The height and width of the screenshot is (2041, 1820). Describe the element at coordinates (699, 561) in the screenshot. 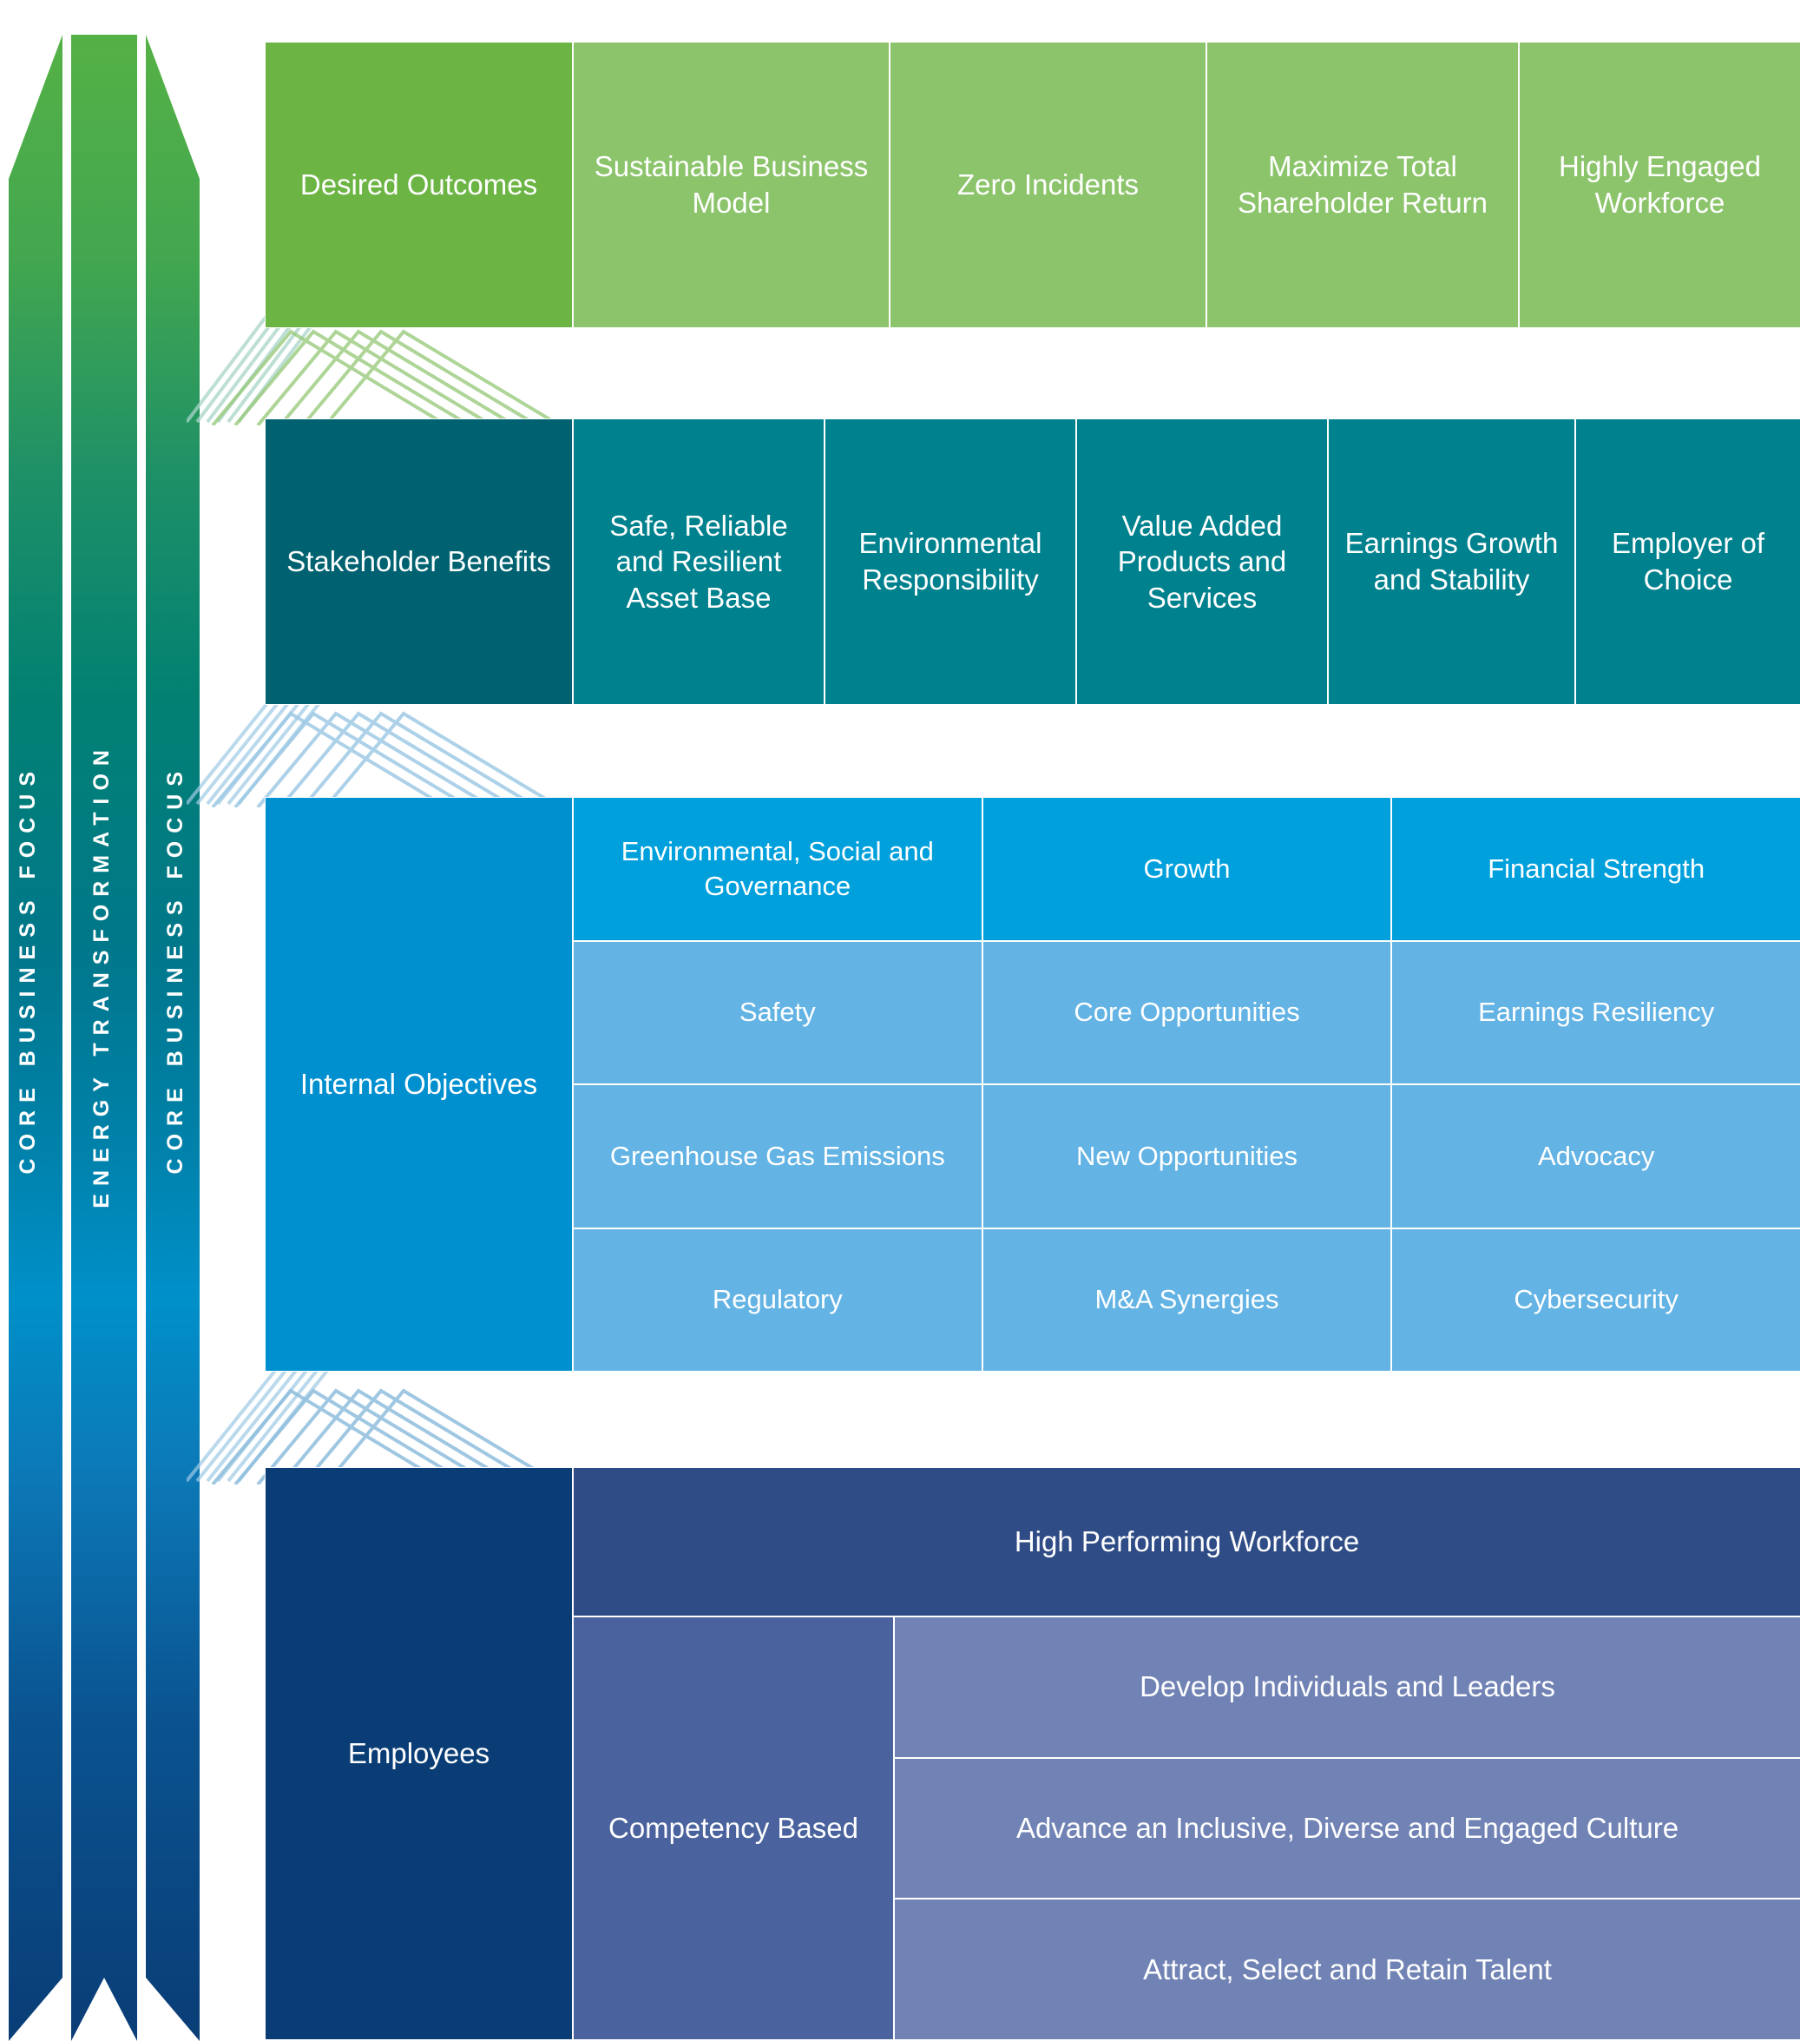

I see `benefit-cell-safe-reliable-resilient-asset-base: Safe, Reliable and Resilient Asset Base` at that location.